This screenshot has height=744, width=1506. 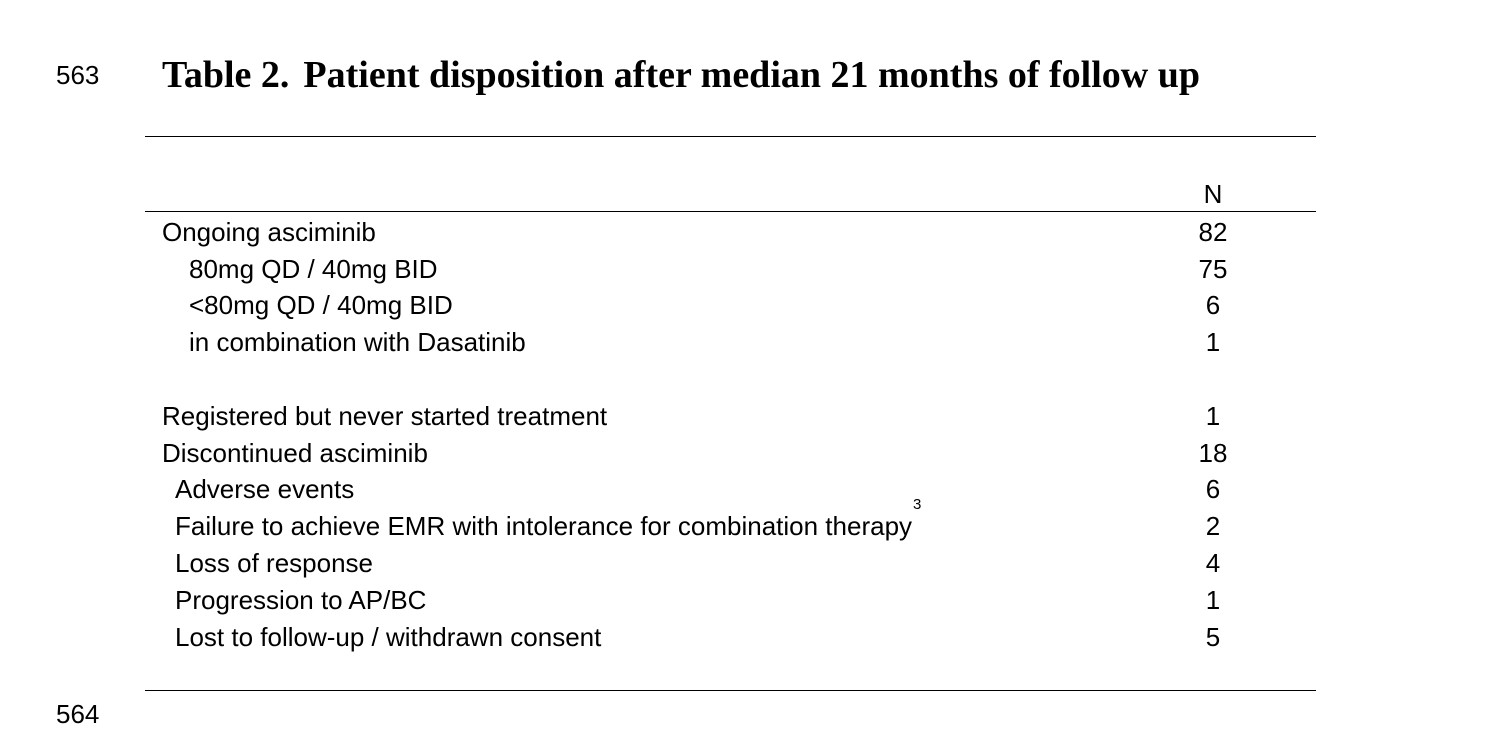 I want to click on row-value: 2, so click(x=1213, y=526).